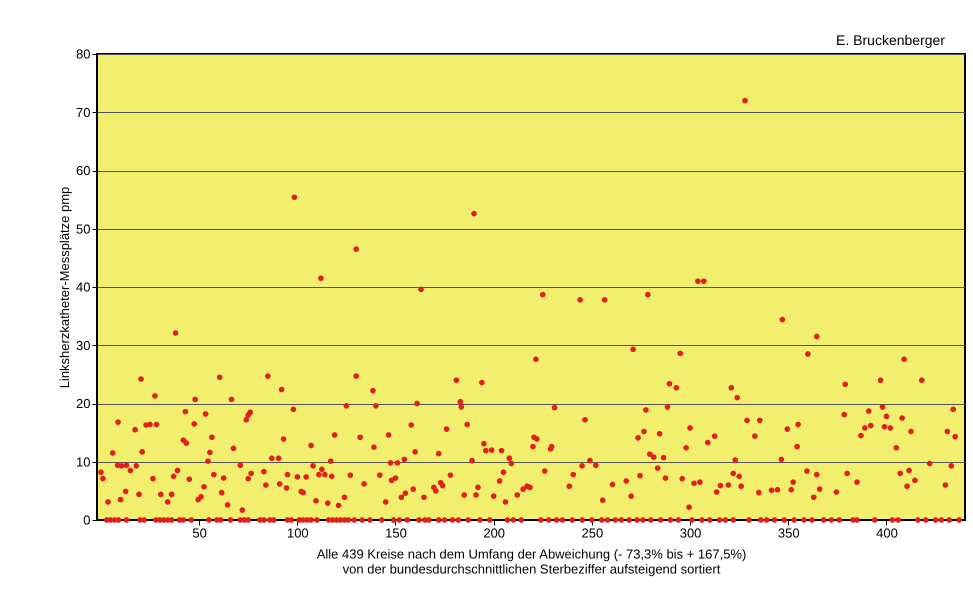 This screenshot has height=590, width=973. Describe the element at coordinates (64, 287) in the screenshot. I see `y-axis-title: Linksherzkatheter-Messplätze pmp` at that location.